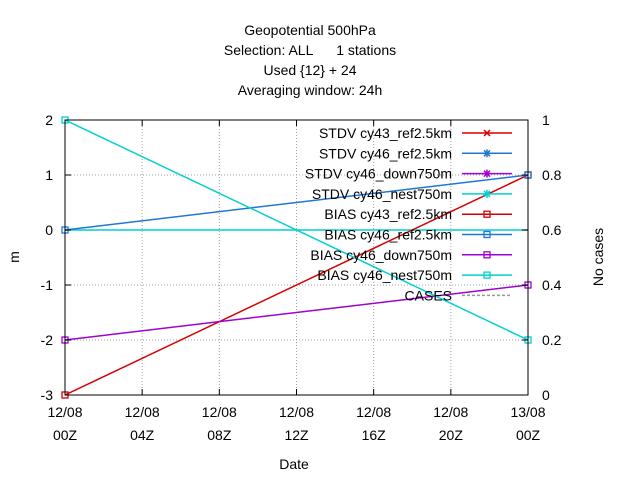 The height and width of the screenshot is (480, 640). What do you see at coordinates (385, 153) in the screenshot?
I see `legend-label: STDV cy46_ref2.5km` at bounding box center [385, 153].